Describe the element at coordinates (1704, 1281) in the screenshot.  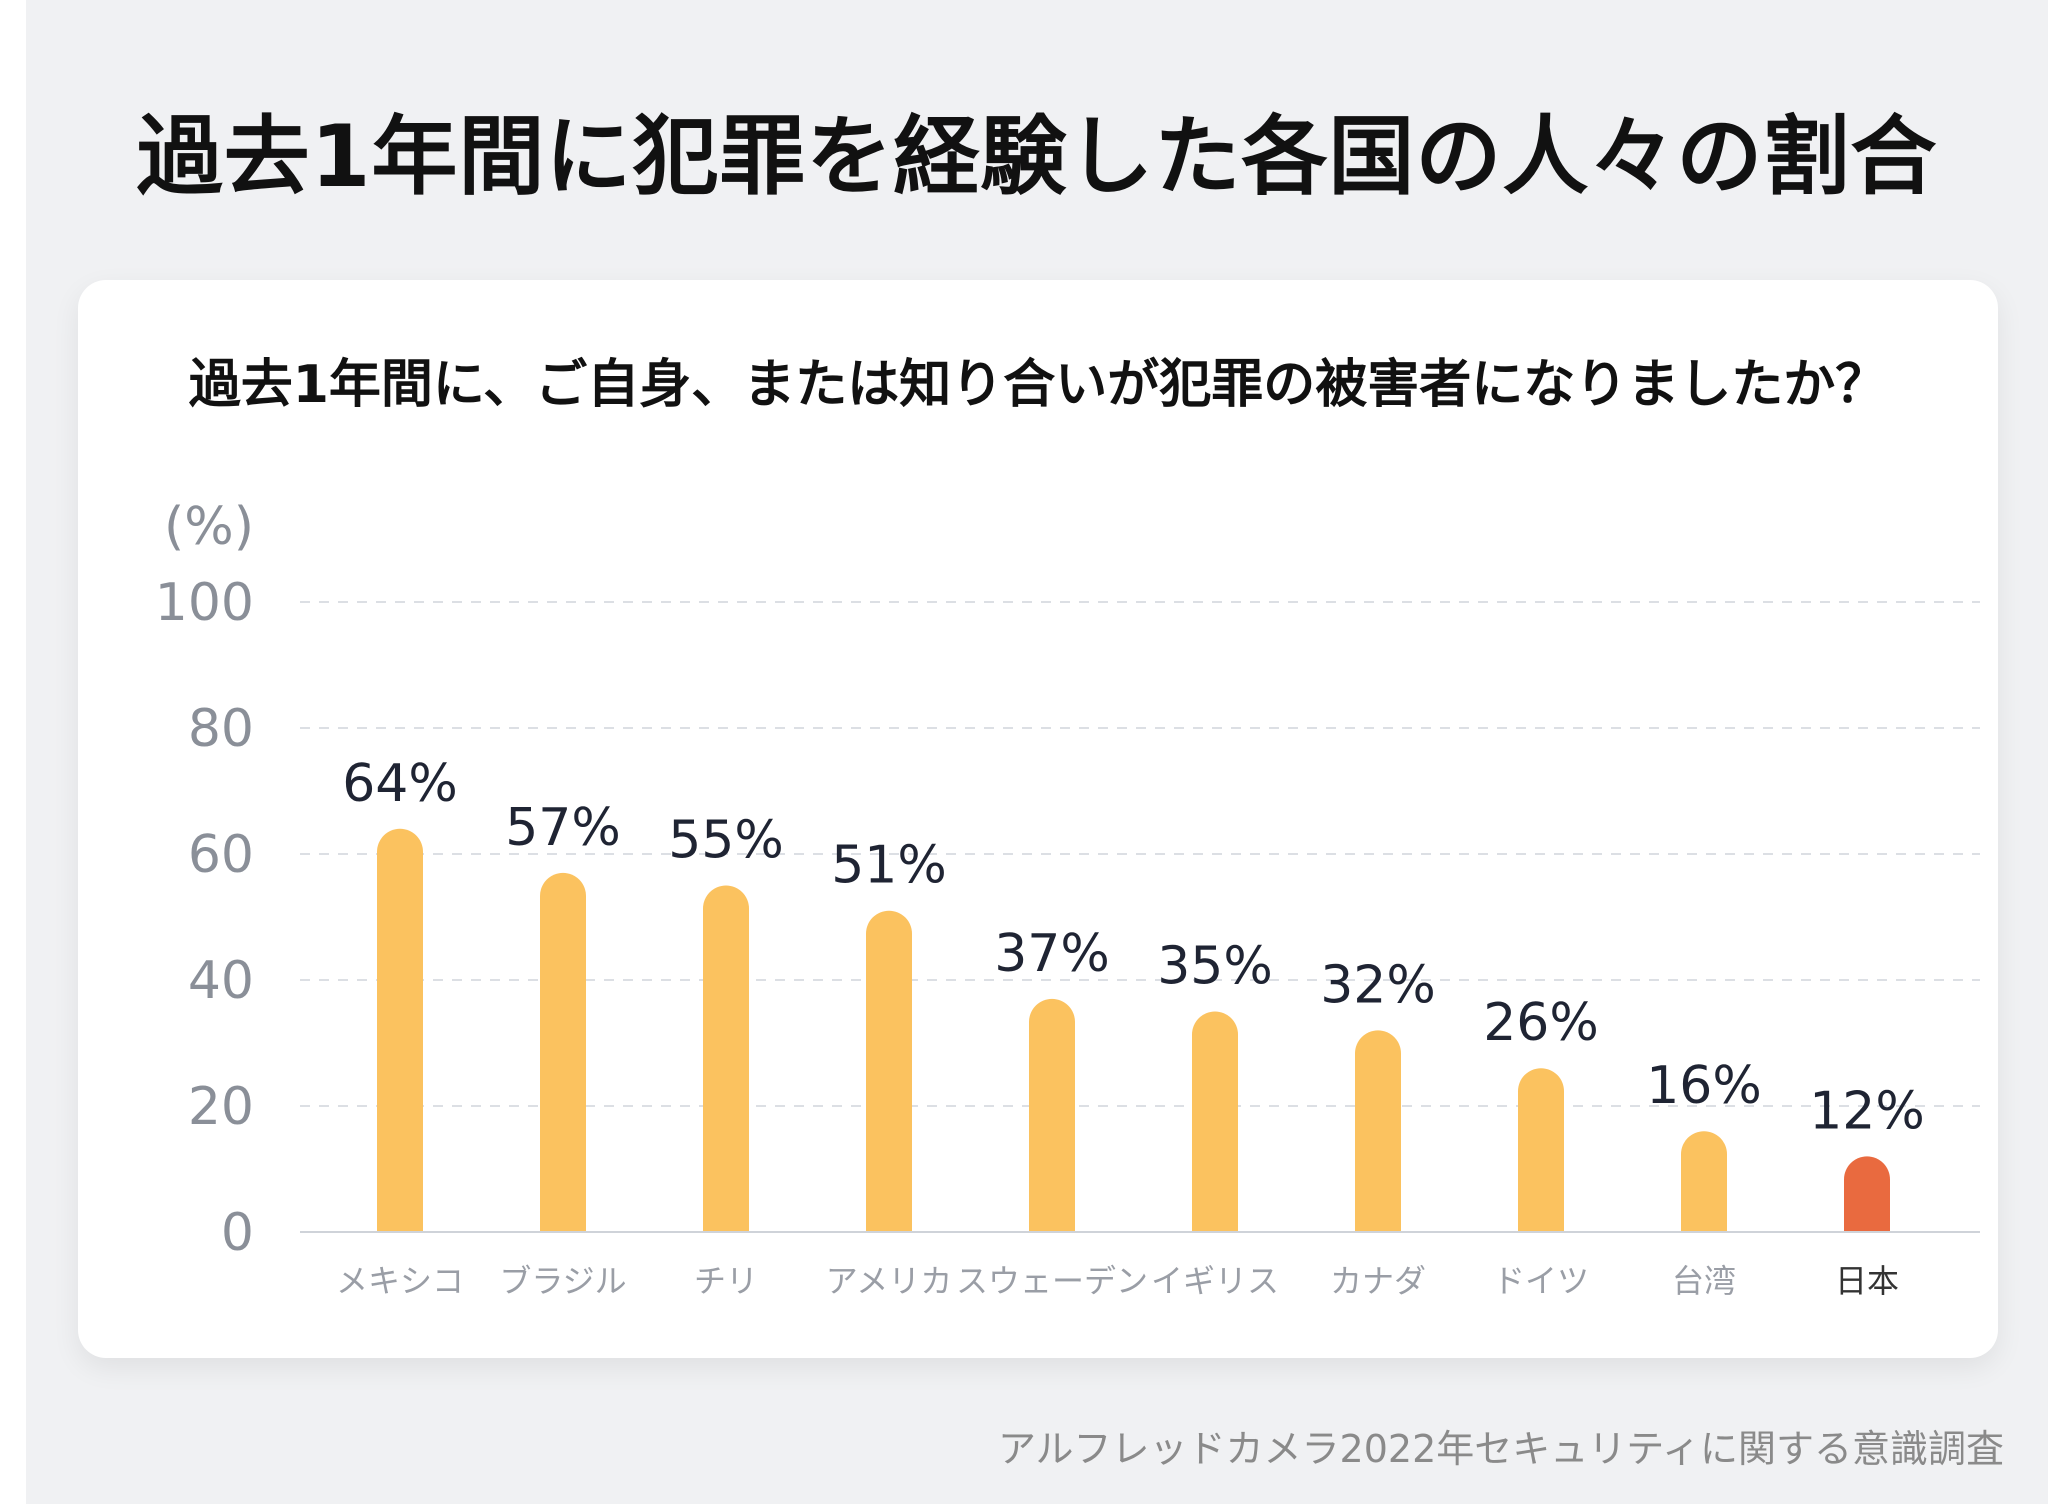
I see `category-label: 台湾` at that location.